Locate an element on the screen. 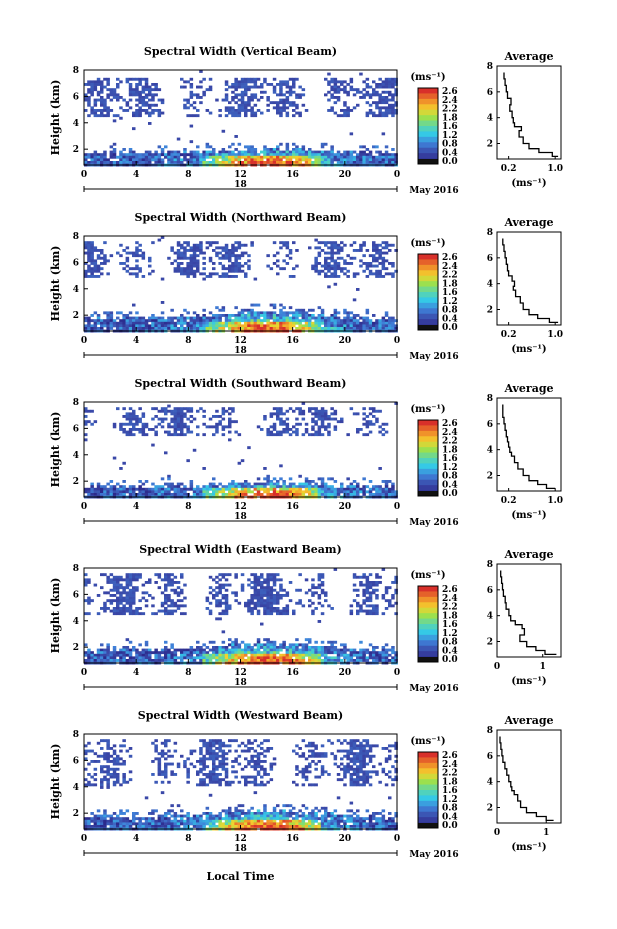 The image size is (617, 929). colorbar-tick-label: 1.2 is located at coordinates (450, 302).